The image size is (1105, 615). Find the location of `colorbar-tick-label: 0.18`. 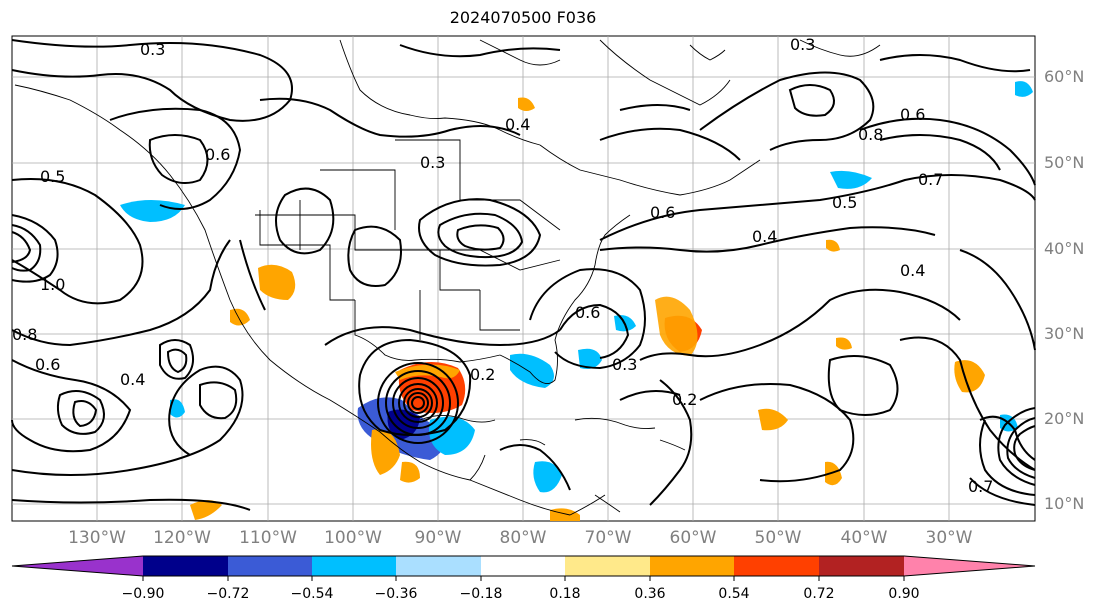

colorbar-tick-label: 0.18 is located at coordinates (565, 594).